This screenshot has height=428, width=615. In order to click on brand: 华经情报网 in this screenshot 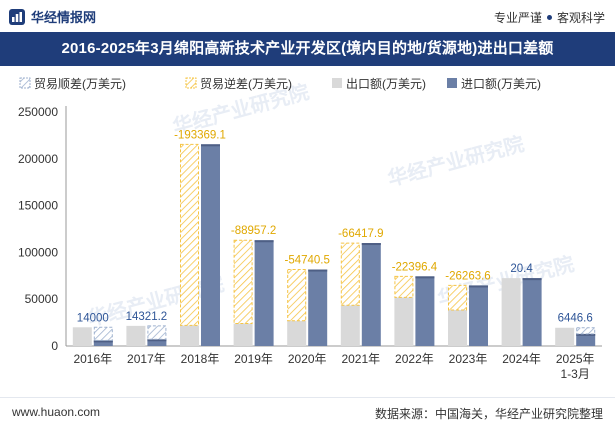, I will do `click(52, 16)`.